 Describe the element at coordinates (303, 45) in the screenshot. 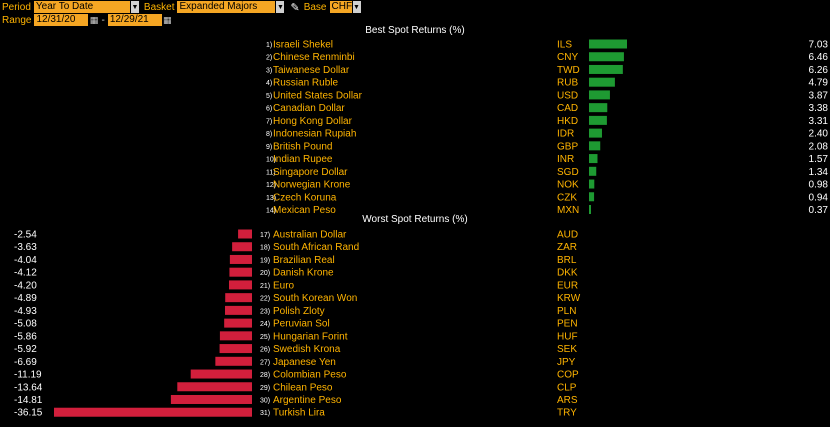

I see `currency-name: Israeli Shekel` at that location.